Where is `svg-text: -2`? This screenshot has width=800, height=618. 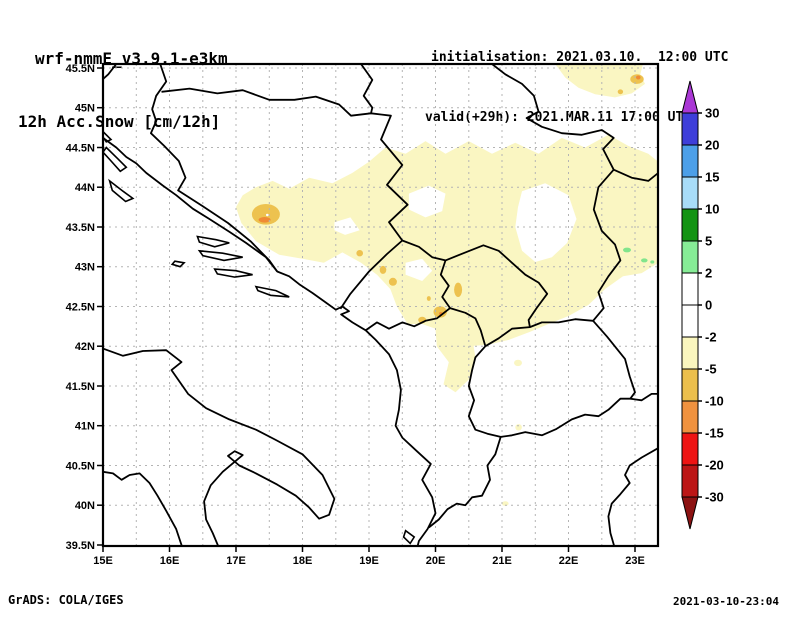
svg-text: -2 is located at coordinates (711, 337).